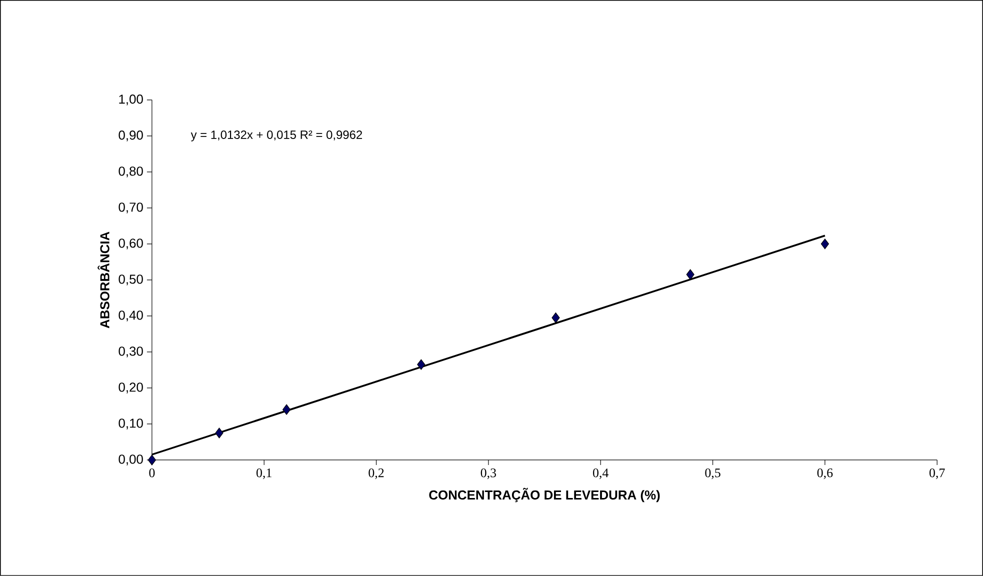 The image size is (983, 576). Describe the element at coordinates (825, 474) in the screenshot. I see `x-tick-label: 0,6` at that location.